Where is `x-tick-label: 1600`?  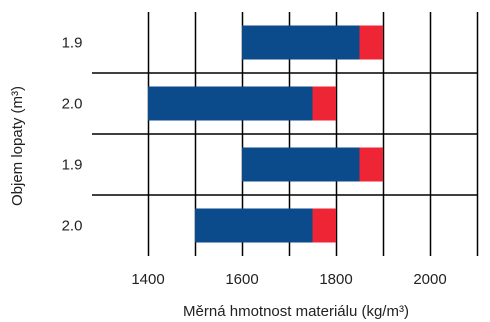 x-tick-label: 1600 is located at coordinates (241, 279).